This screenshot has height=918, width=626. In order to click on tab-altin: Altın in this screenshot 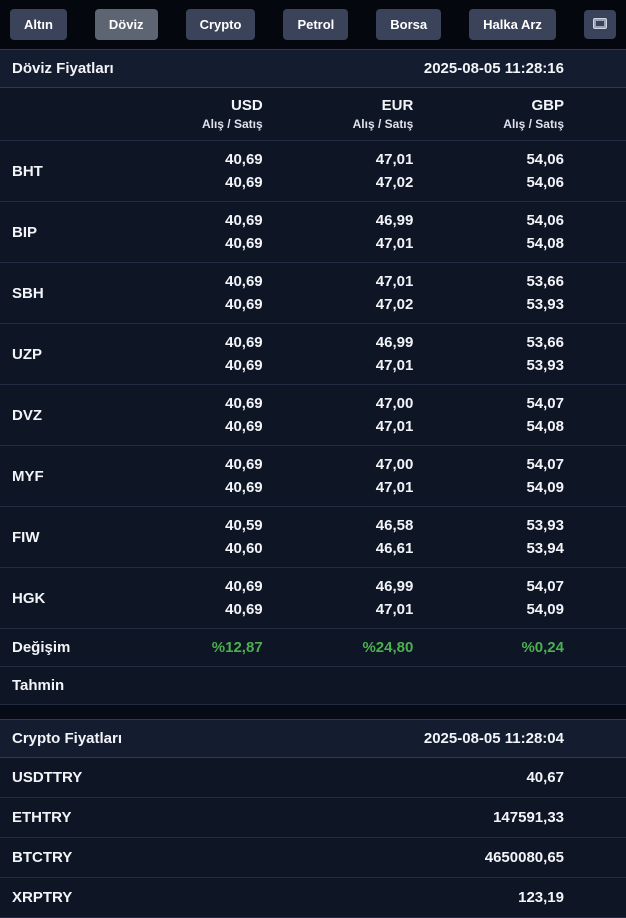, I will do `click(38, 24)`.